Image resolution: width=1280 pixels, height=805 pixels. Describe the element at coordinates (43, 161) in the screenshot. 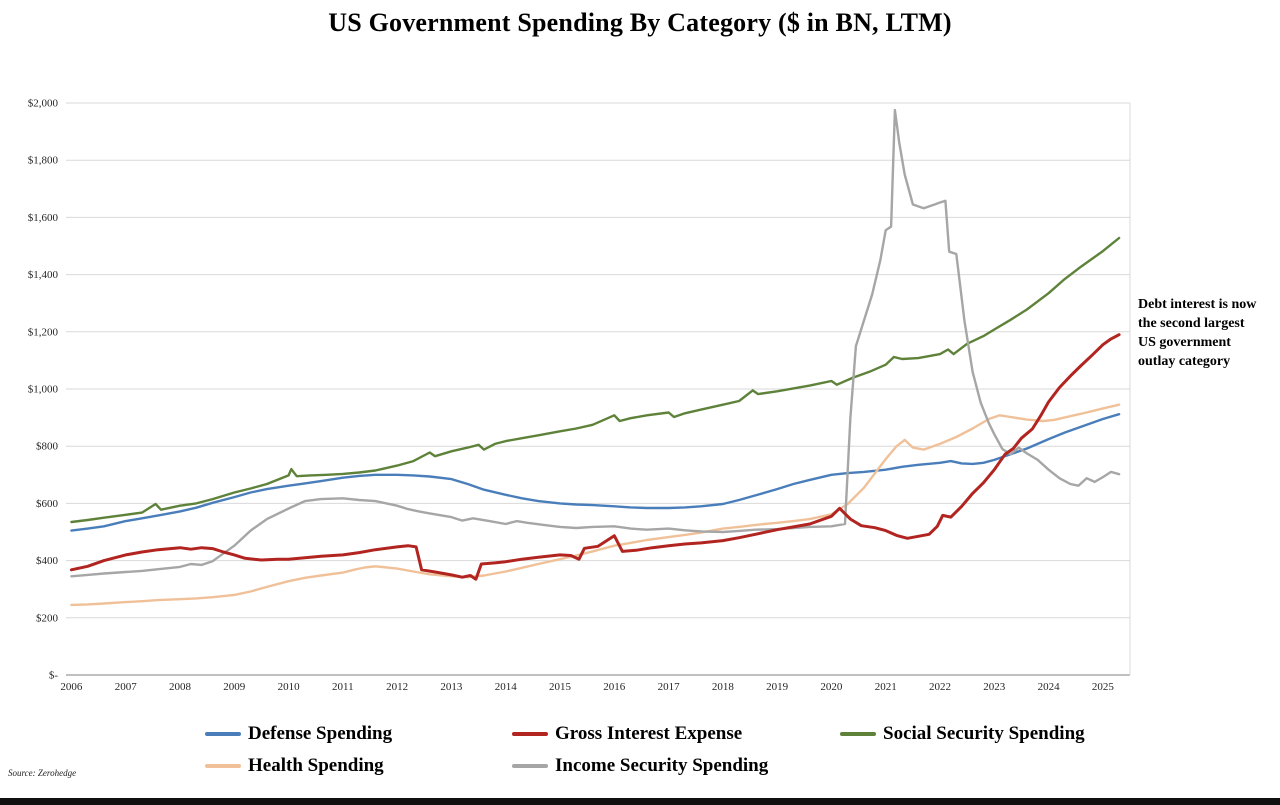

I see `y-axis-label: $1,800` at that location.